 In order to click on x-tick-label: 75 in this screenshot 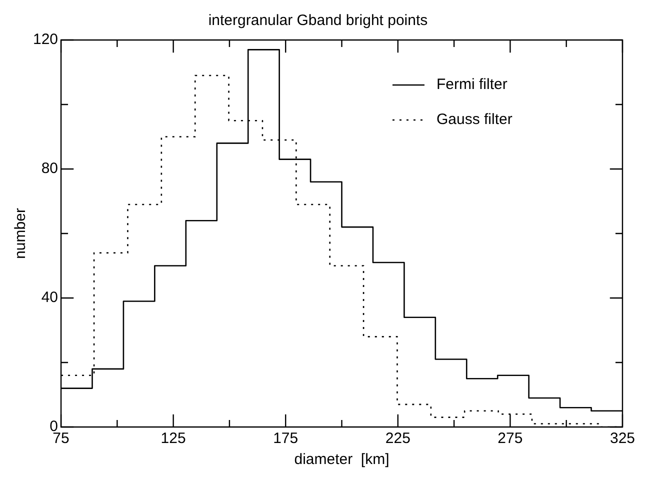, I will do `click(61, 439)`.